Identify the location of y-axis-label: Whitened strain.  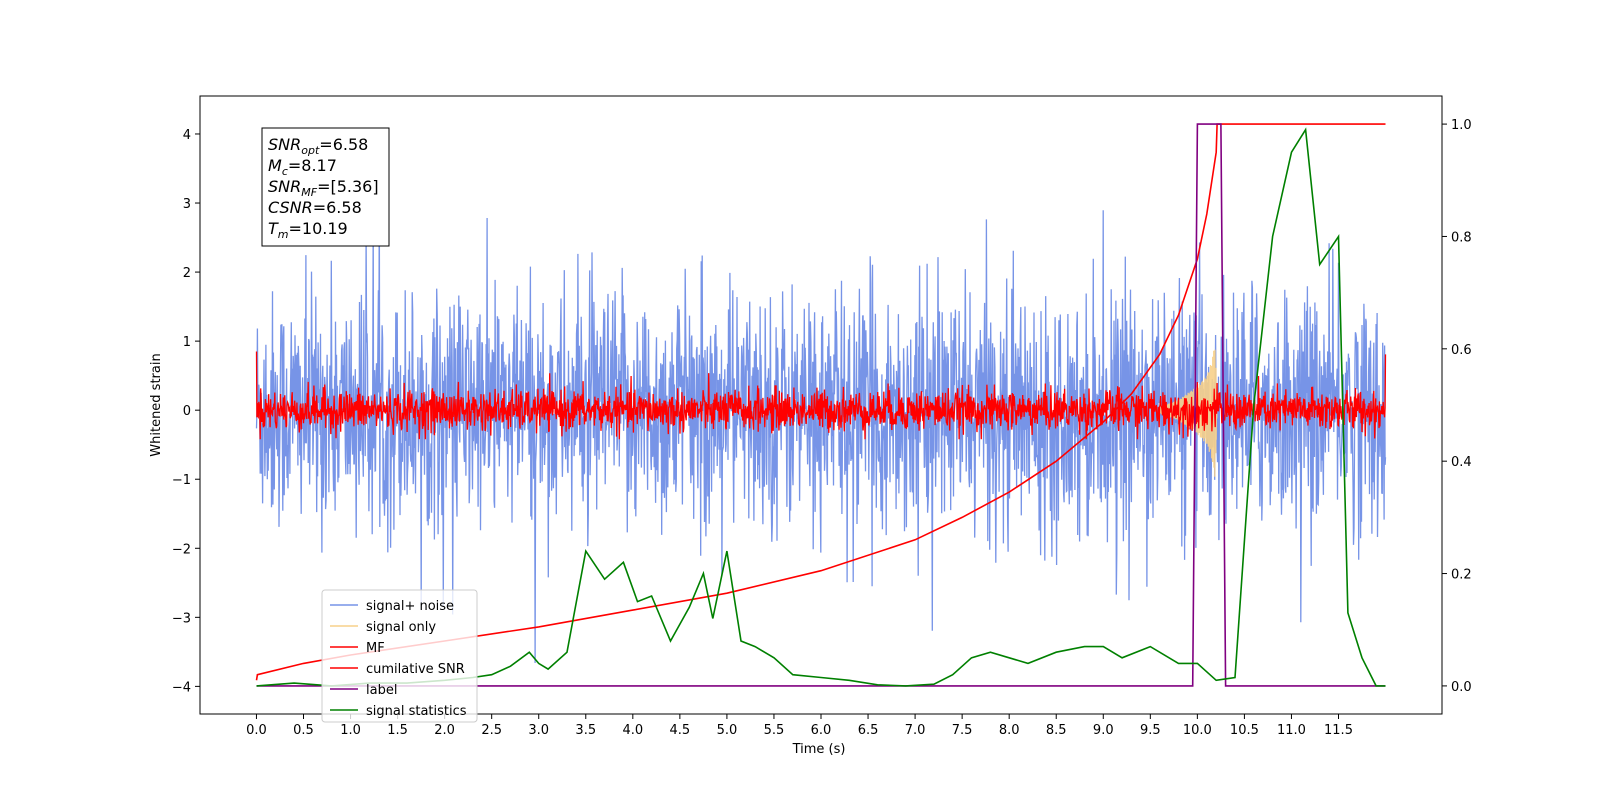
(156, 404).